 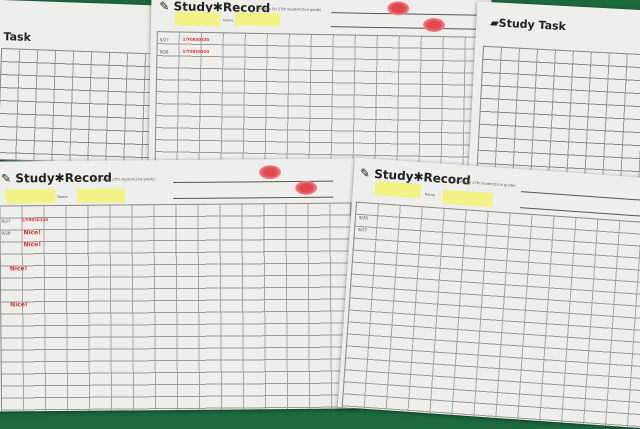 What do you see at coordinates (532, 25) in the screenshot?
I see `title-text: Study Task` at bounding box center [532, 25].